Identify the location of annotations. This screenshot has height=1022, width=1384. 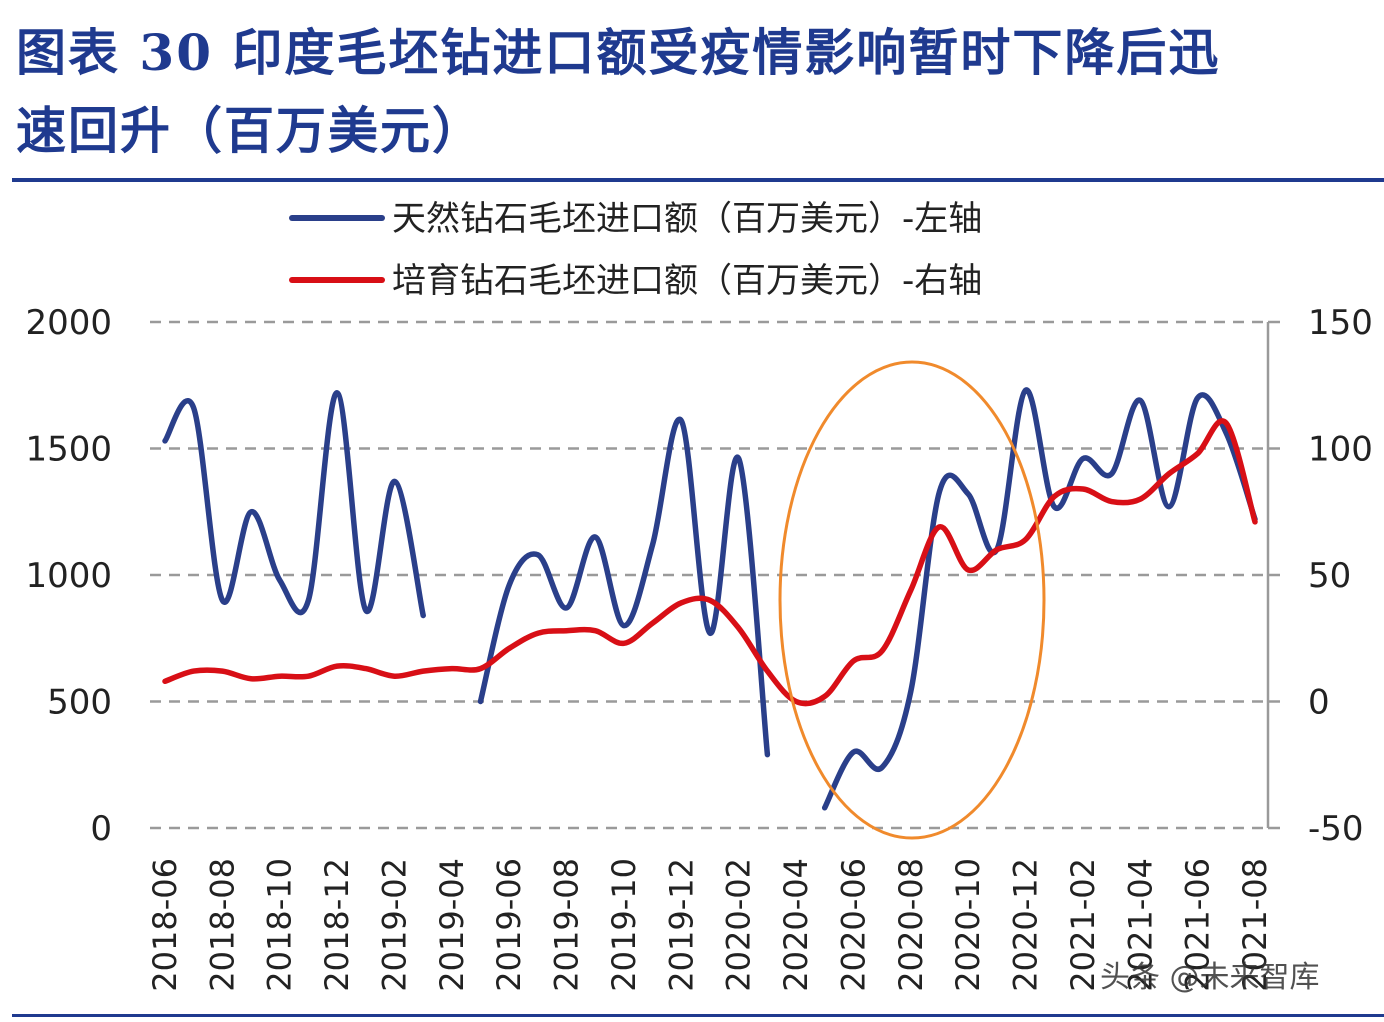
(912, 600).